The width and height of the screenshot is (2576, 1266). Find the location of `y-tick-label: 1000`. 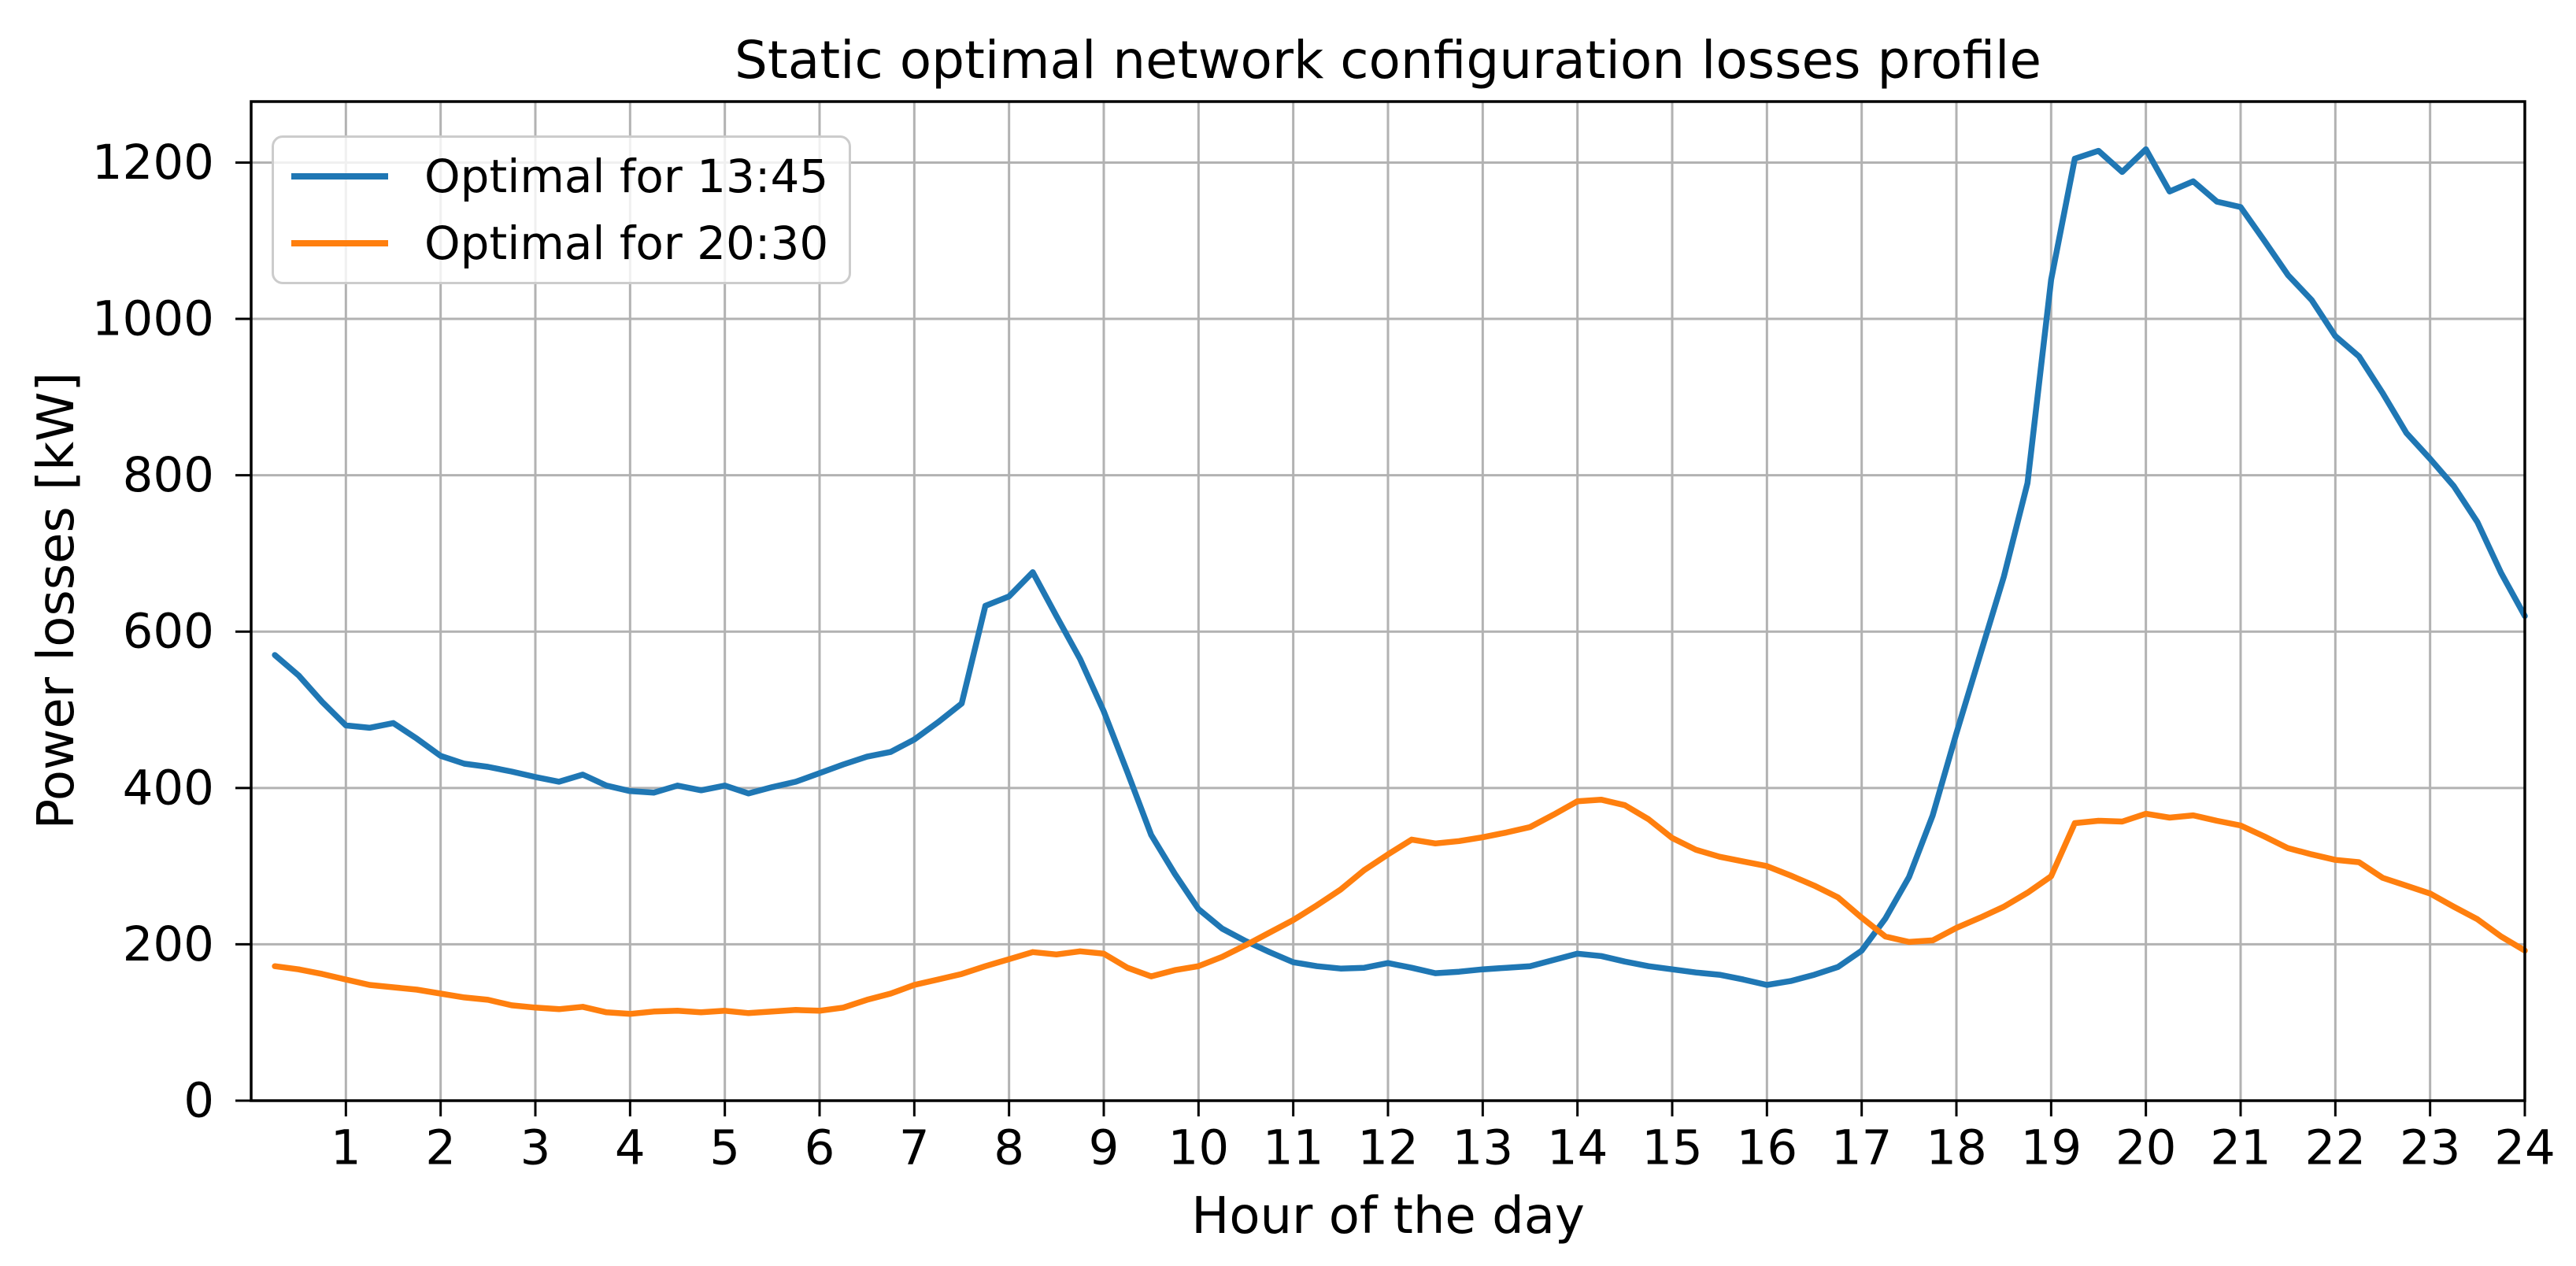

y-tick-label: 1000 is located at coordinates (153, 319).